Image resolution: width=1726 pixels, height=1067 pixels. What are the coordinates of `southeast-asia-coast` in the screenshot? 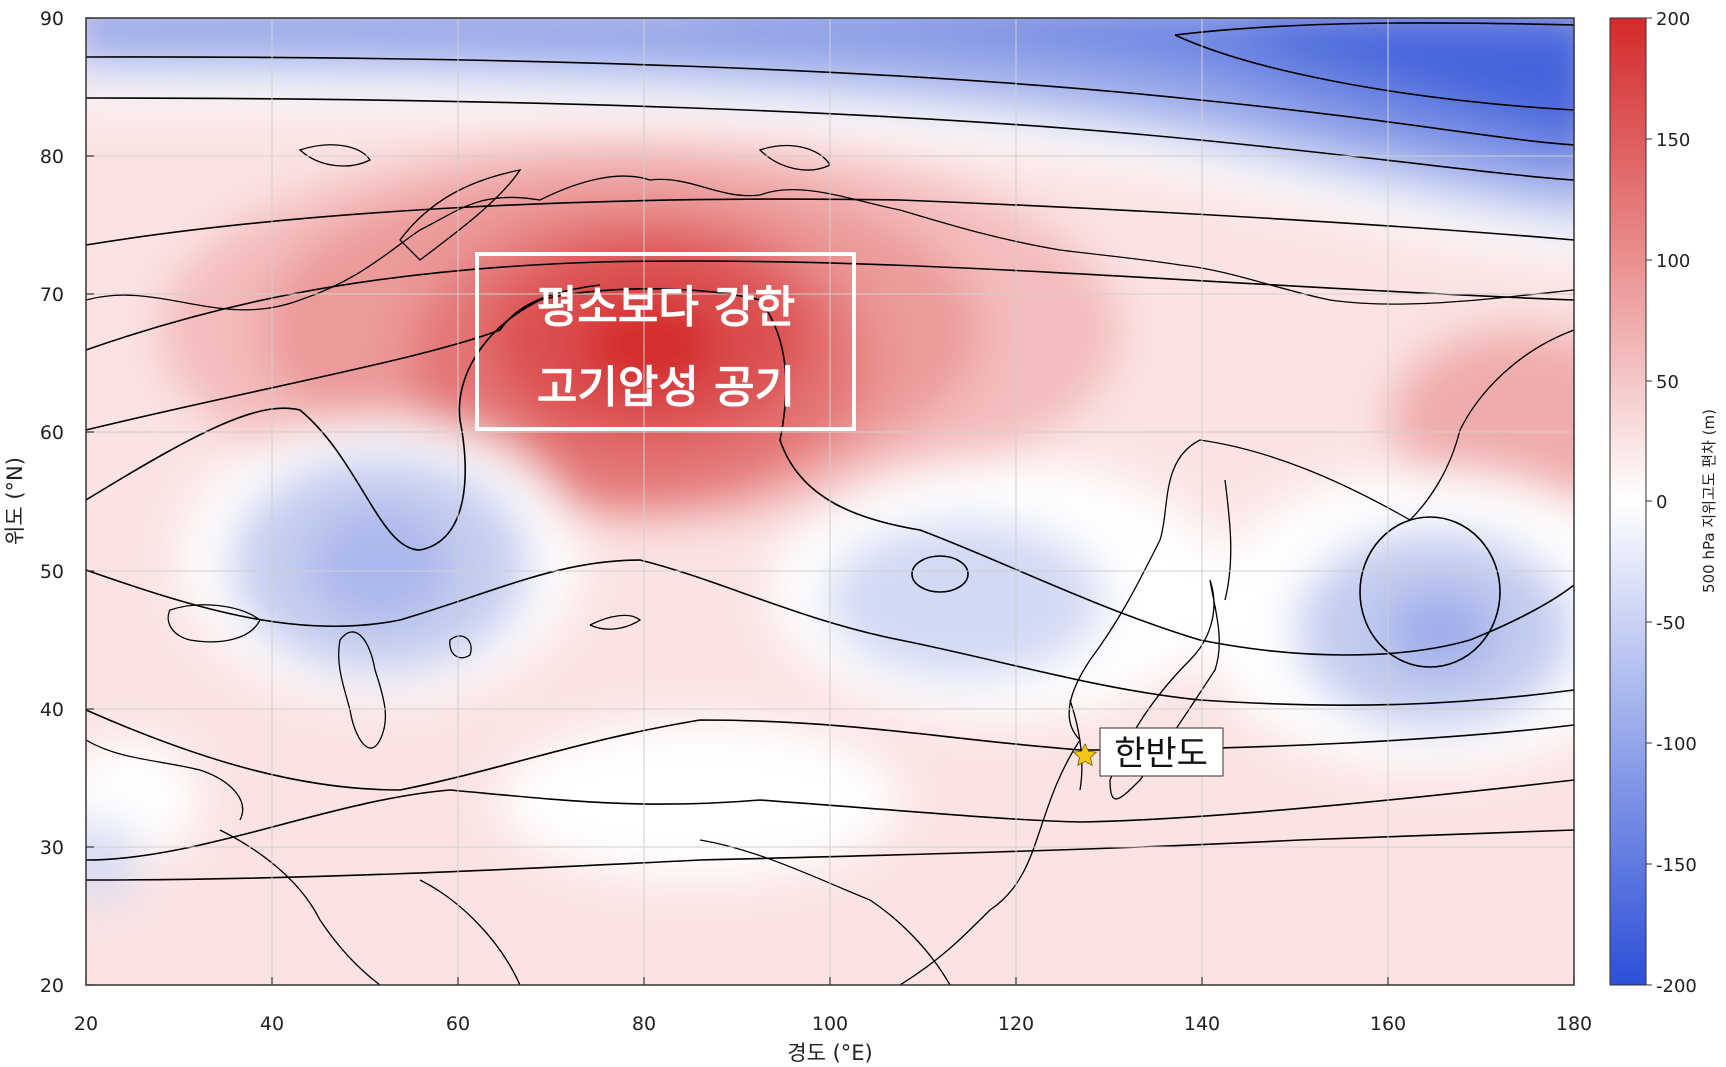 It's located at (825, 912).